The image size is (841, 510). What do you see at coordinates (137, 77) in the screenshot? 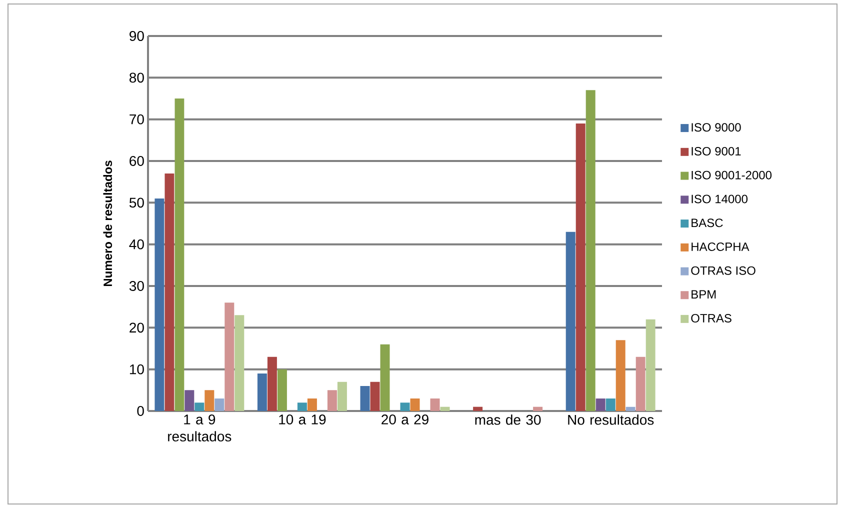
I see `y-tick-label: 80` at bounding box center [137, 77].